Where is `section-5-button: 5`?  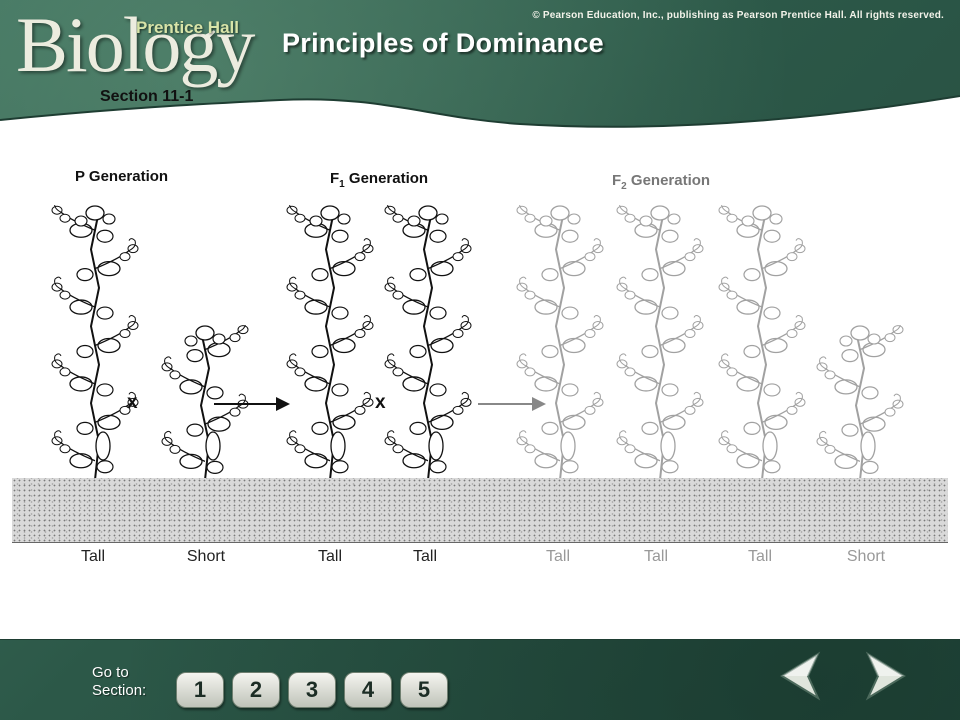 section-5-button: 5 is located at coordinates (424, 690).